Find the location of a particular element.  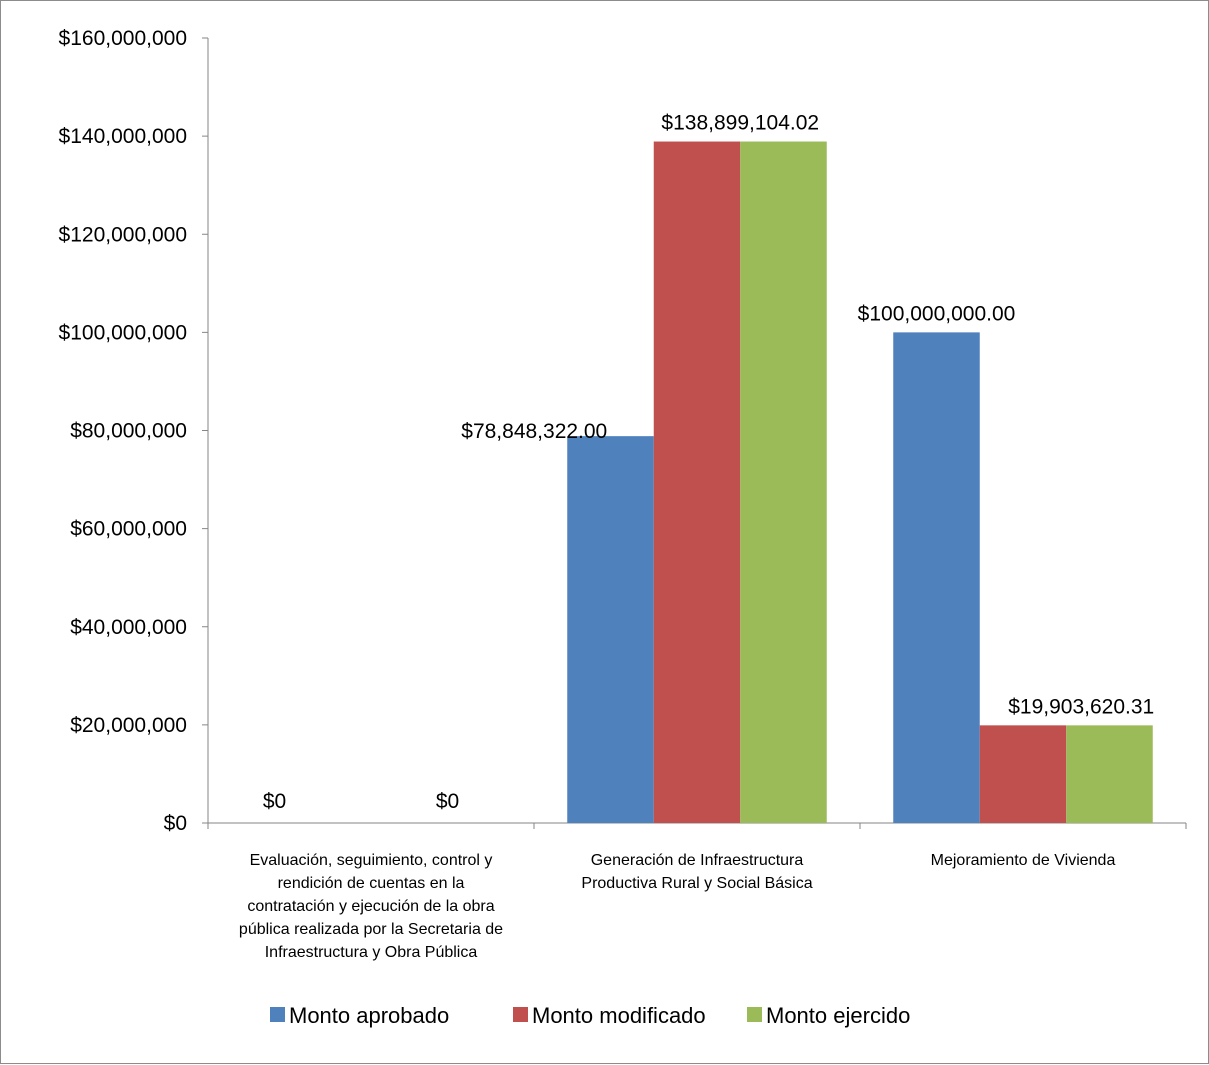

y-tick-label: $60,000,000 is located at coordinates (128, 529).